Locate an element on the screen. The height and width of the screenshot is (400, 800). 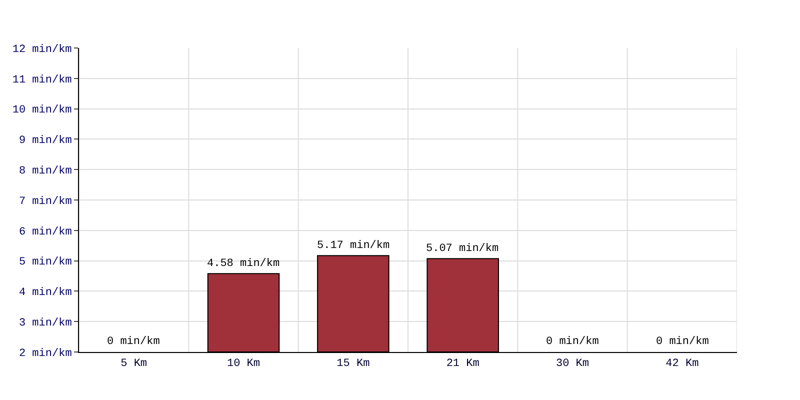
data-label: 5.17 min/km is located at coordinates (353, 246).